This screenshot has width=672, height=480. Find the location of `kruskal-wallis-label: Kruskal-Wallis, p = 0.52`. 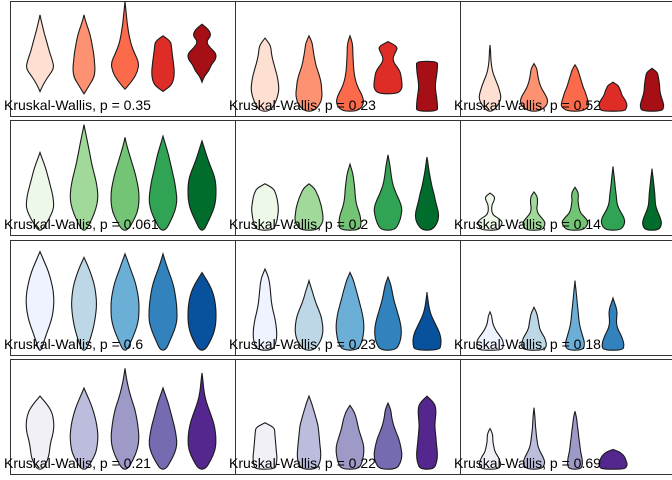

kruskal-wallis-label: Kruskal-Wallis, p = 0.52 is located at coordinates (527, 105).